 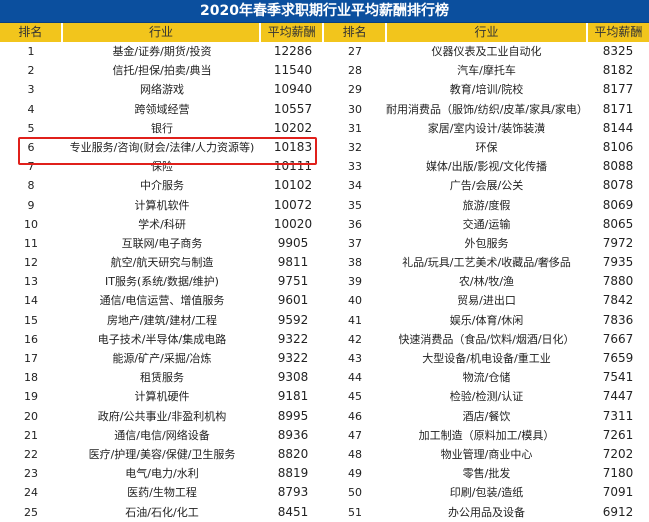 What do you see at coordinates (293, 415) in the screenshot?
I see `salary-cell: 8995` at bounding box center [293, 415].